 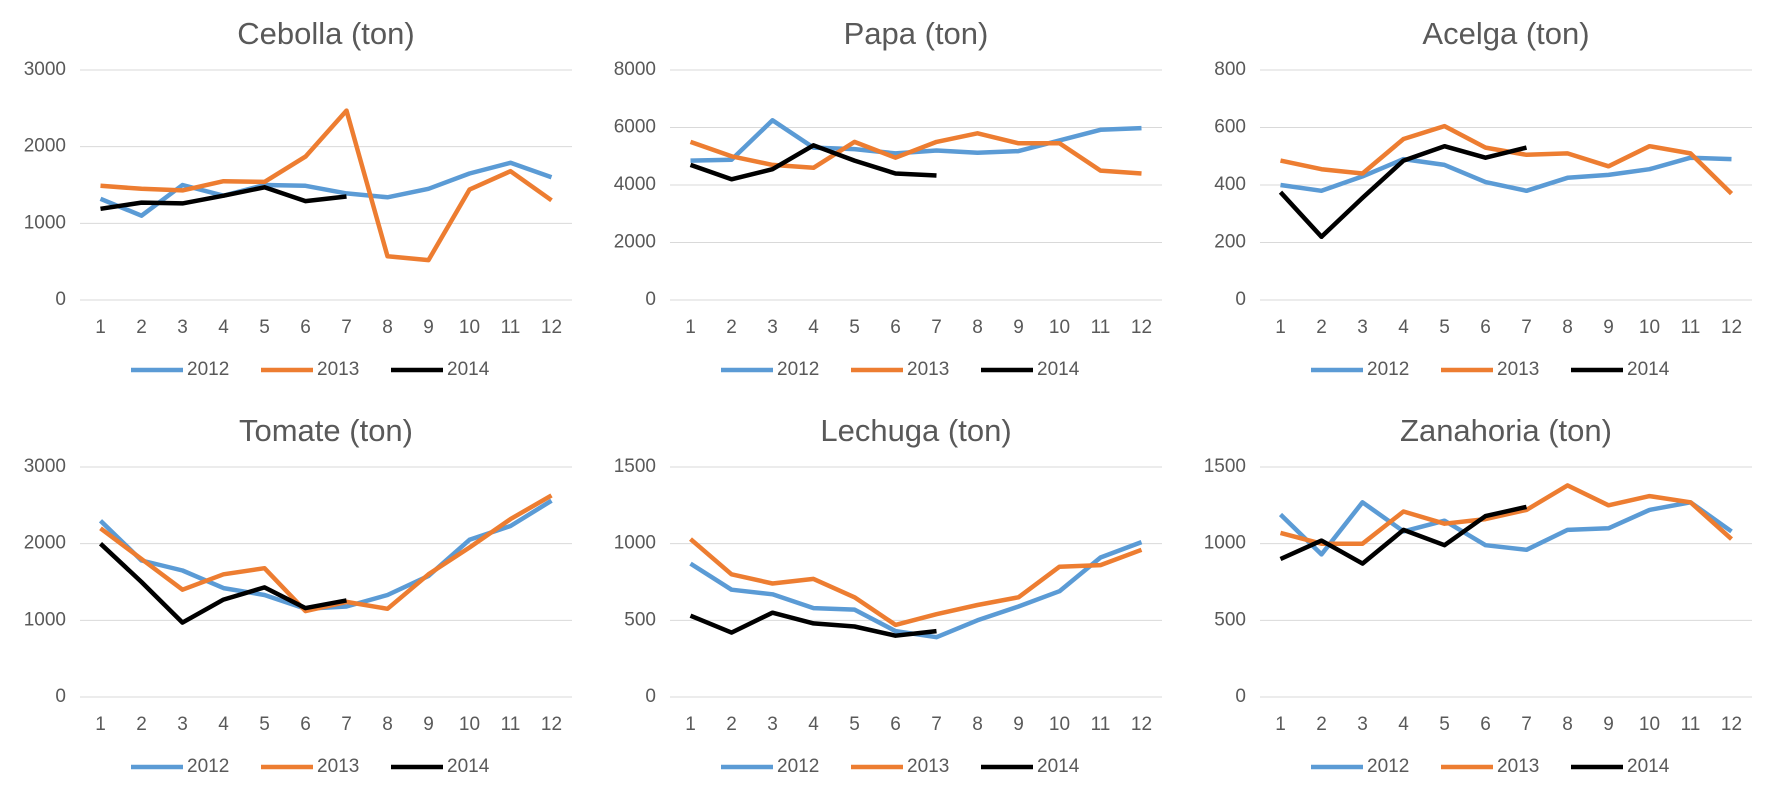 What do you see at coordinates (1225, 466) in the screenshot?
I see `y-tick-label: 1500` at bounding box center [1225, 466].